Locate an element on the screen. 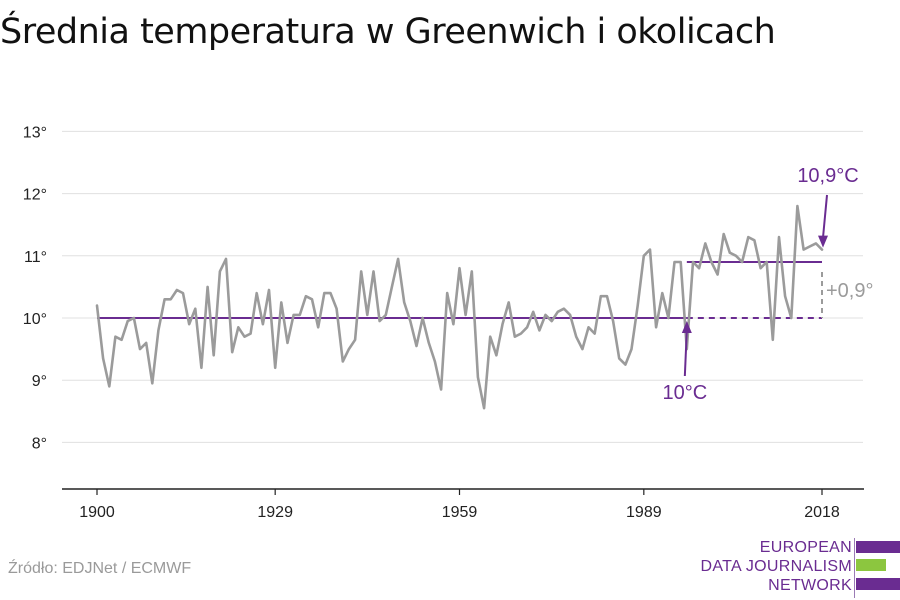 The width and height of the screenshot is (900, 600). arrow-109c-head is located at coordinates (823, 241).